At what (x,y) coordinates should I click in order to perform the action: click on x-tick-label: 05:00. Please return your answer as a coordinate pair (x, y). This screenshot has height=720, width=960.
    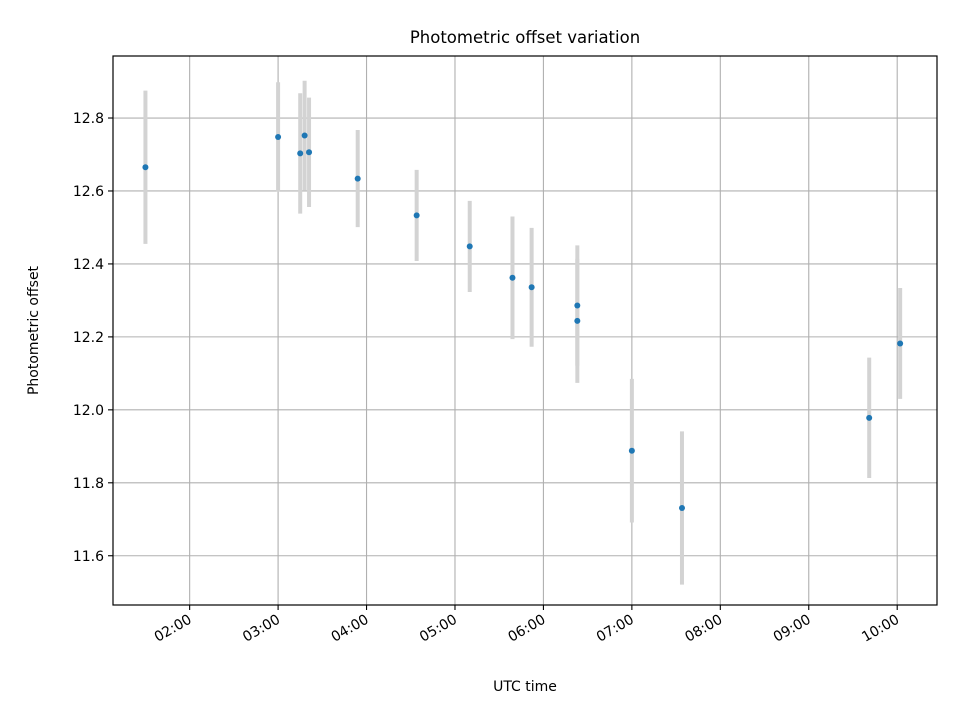
    Looking at the image, I should click on (438, 629).